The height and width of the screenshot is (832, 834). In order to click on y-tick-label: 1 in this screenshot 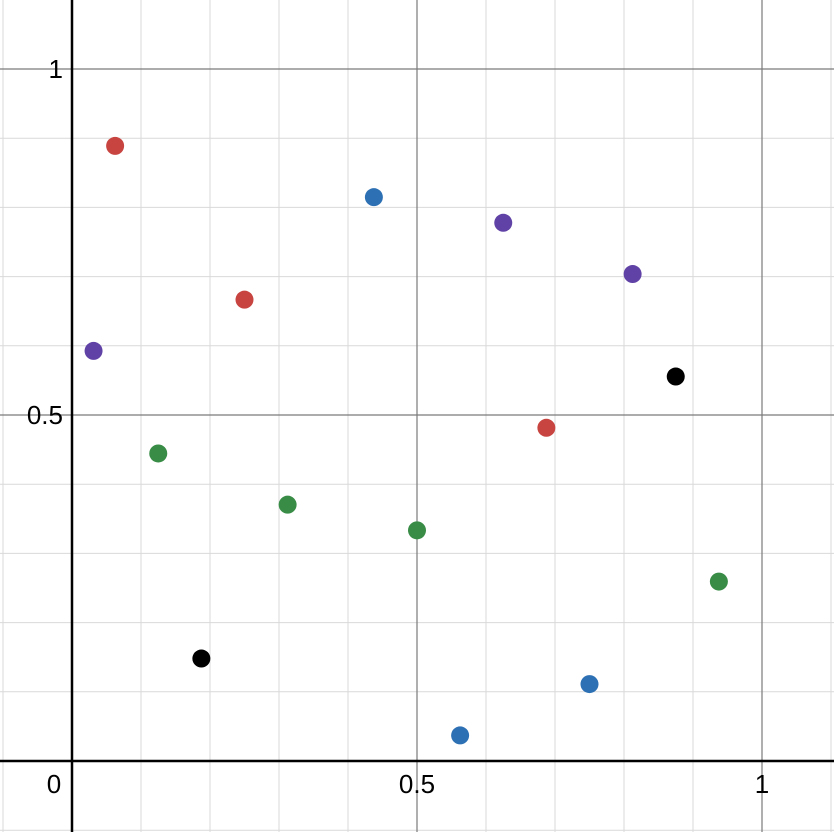, I will do `click(56, 69)`.